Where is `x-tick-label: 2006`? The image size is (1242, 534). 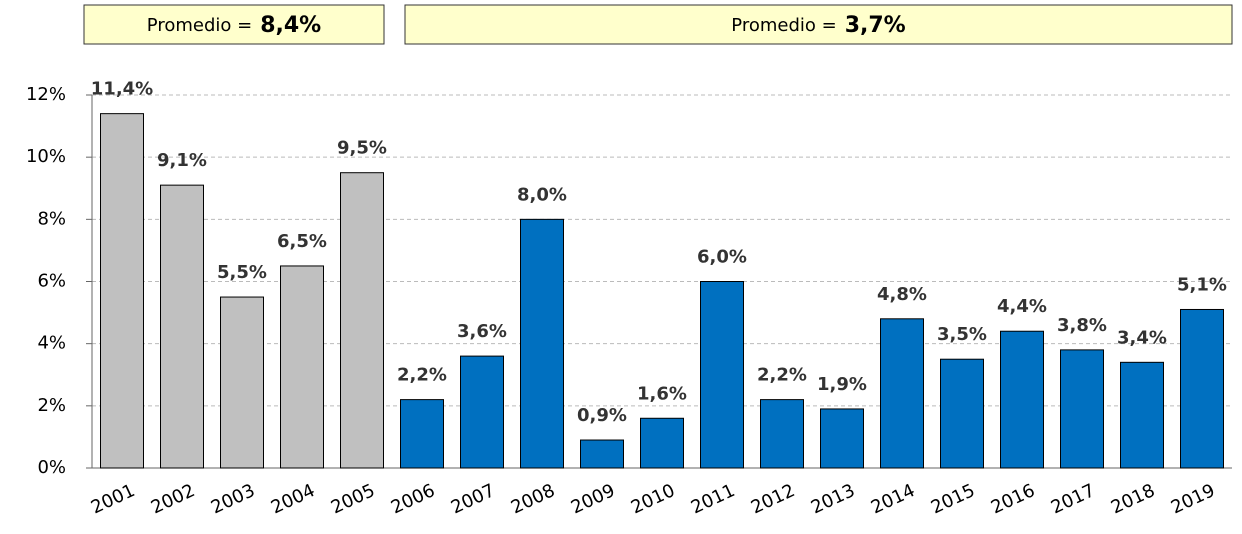
x-tick-label: 2006 is located at coordinates (413, 499).